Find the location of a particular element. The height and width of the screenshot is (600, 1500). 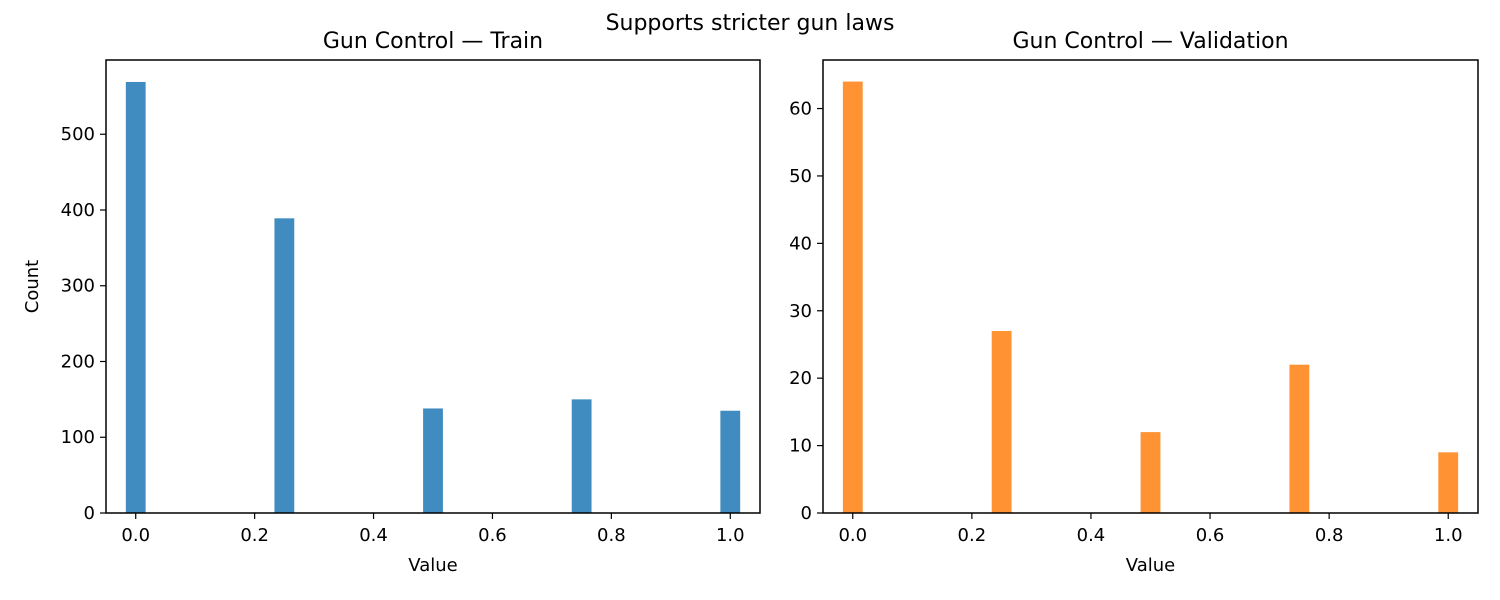

validation-x-tick-label: 1.0 is located at coordinates (1448, 535).